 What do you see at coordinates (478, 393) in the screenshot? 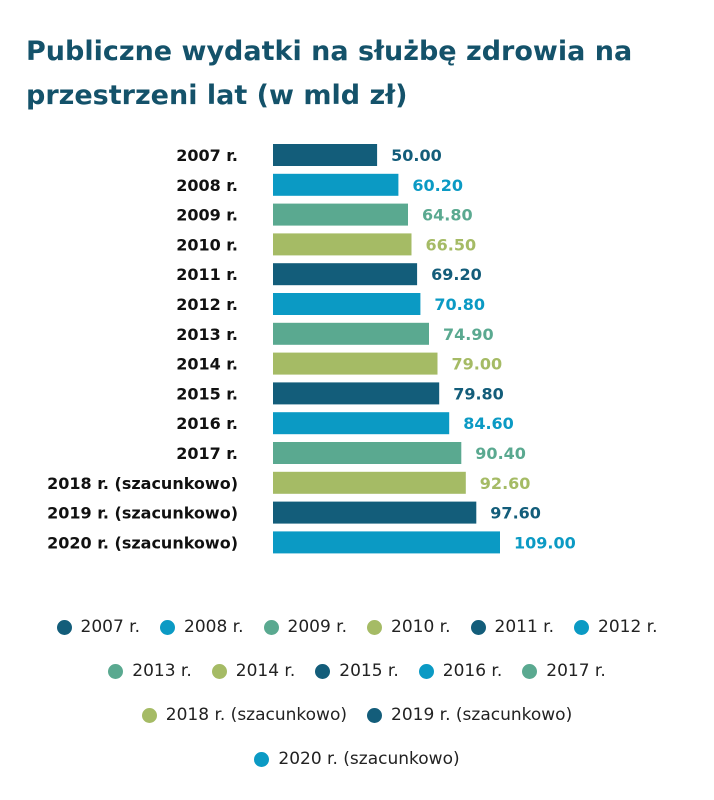
I see `value-label-8: 79.80` at bounding box center [478, 393].